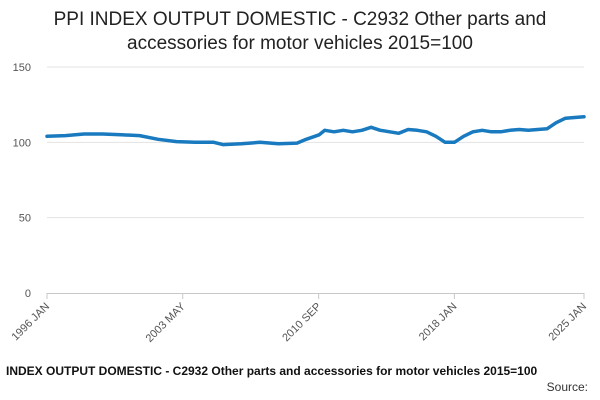  What do you see at coordinates (25, 219) in the screenshot?
I see `y-tick-label: 50` at bounding box center [25, 219].